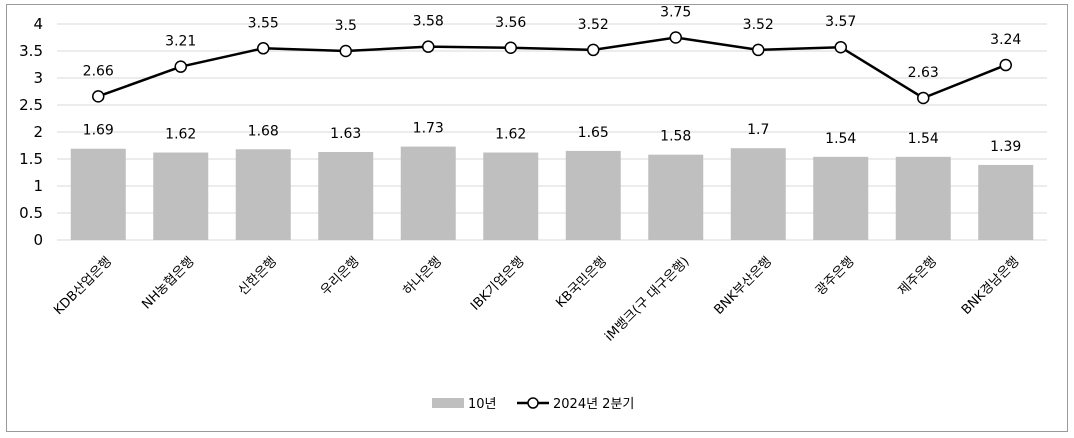  I want to click on bar-data-label: 1.63, so click(345, 134).